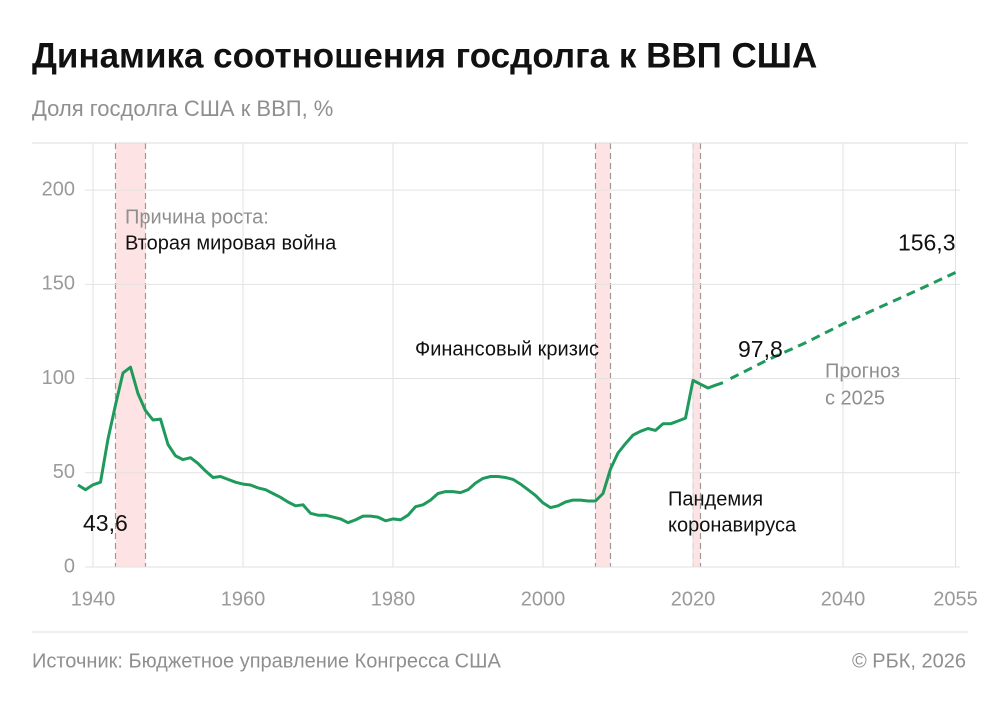  I want to click on y-tick-label: 100, so click(58, 378).